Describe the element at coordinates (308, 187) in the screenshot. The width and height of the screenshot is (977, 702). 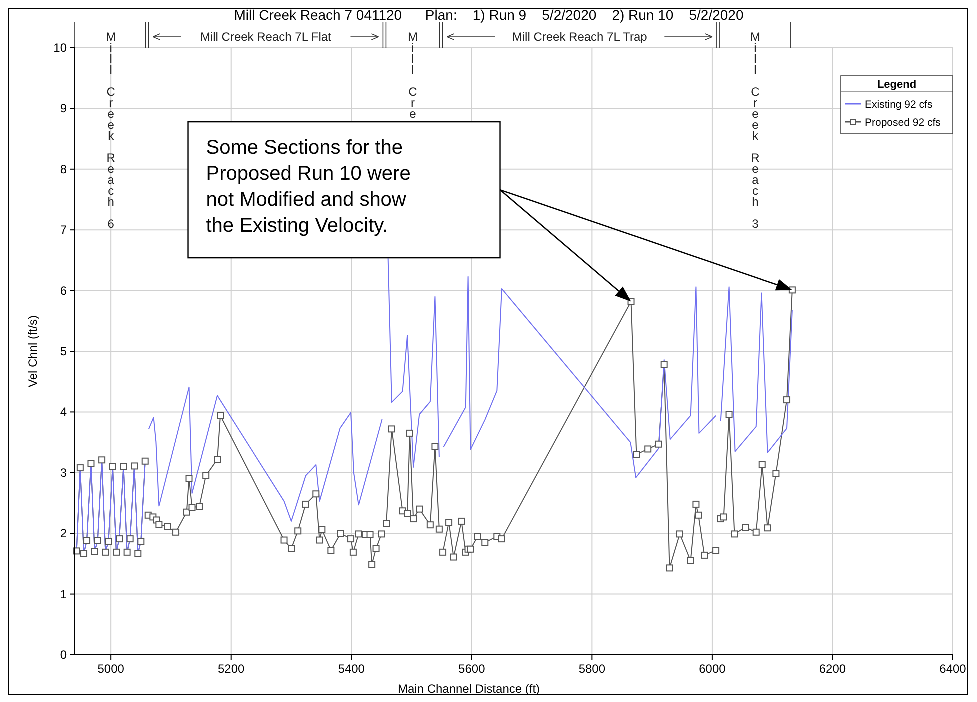
I see `annotation: Some Sections for the Proposed Run 10 were not Modified and show the Existing Velocity.` at that location.